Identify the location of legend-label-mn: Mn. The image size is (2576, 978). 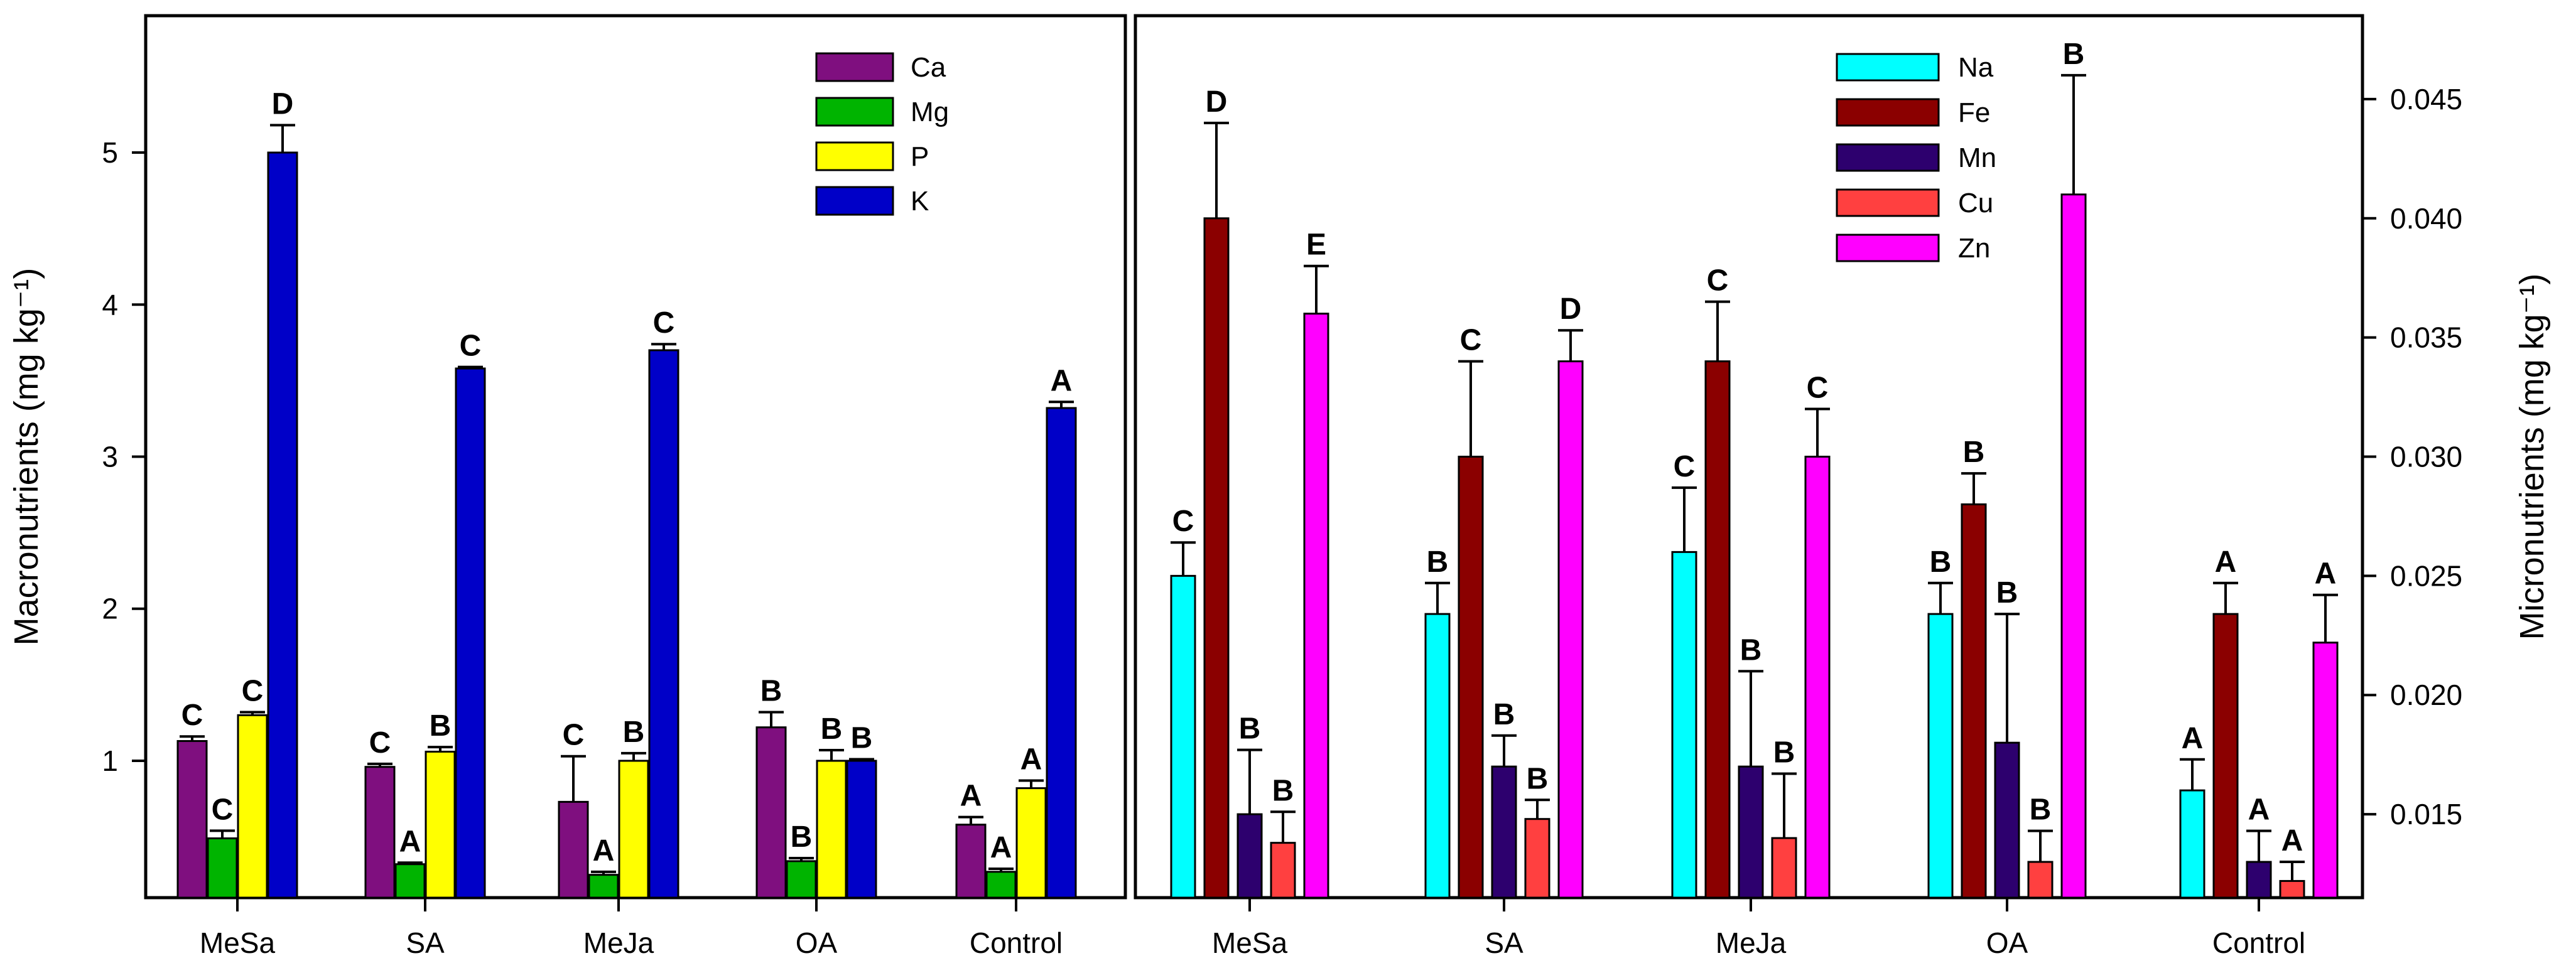
(1977, 157).